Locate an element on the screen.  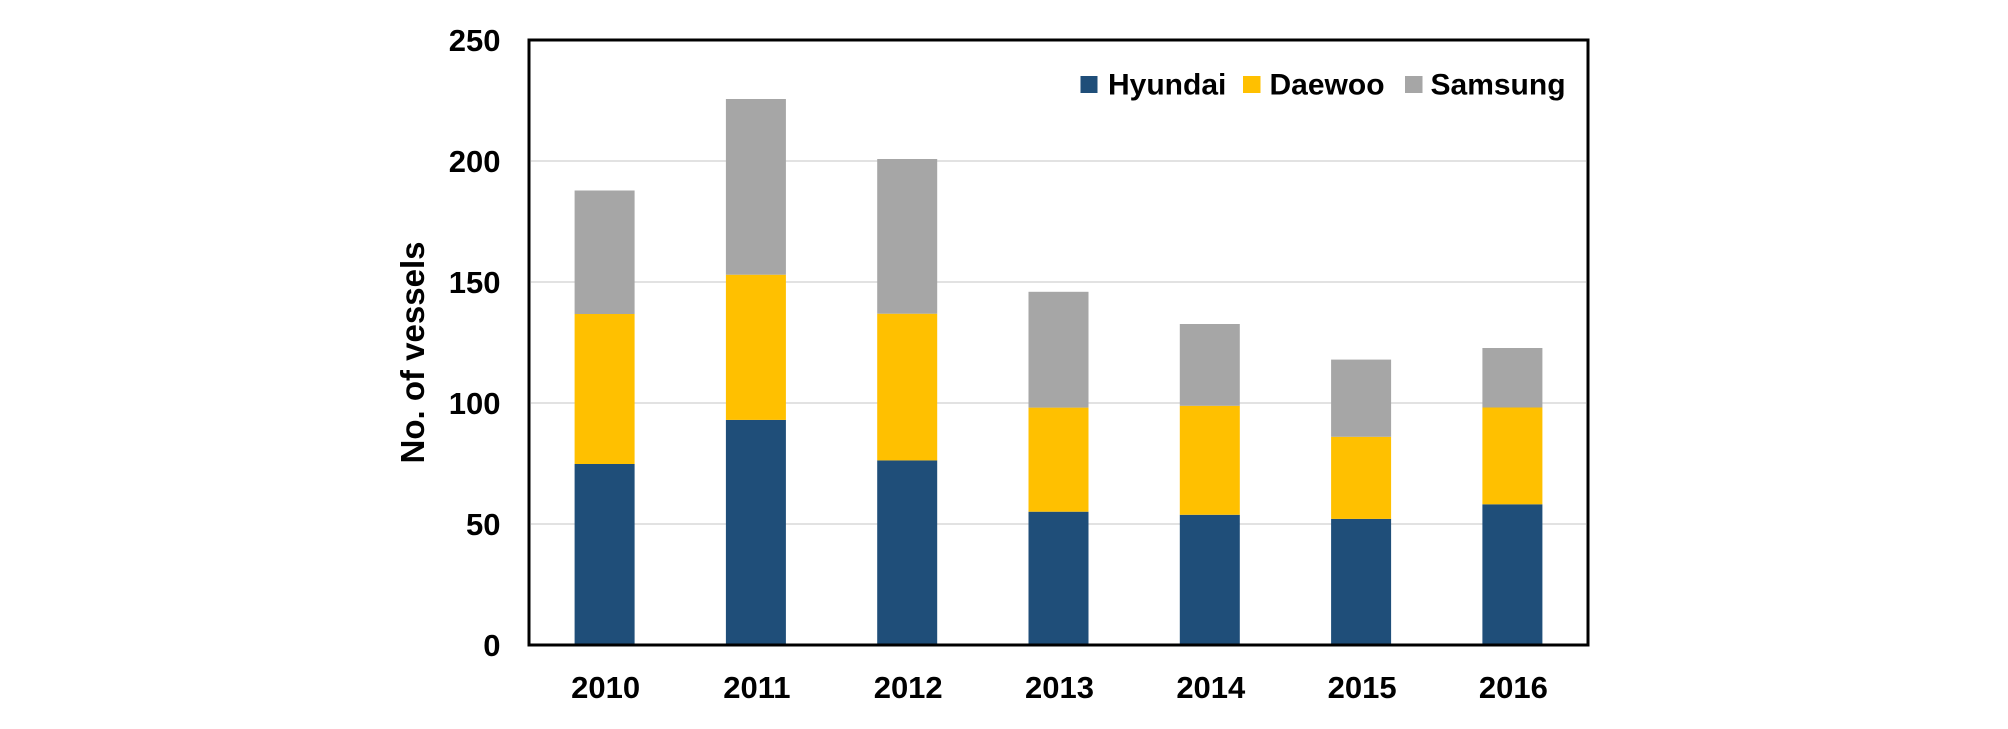
svg-text: 2013 is located at coordinates (1059, 687).